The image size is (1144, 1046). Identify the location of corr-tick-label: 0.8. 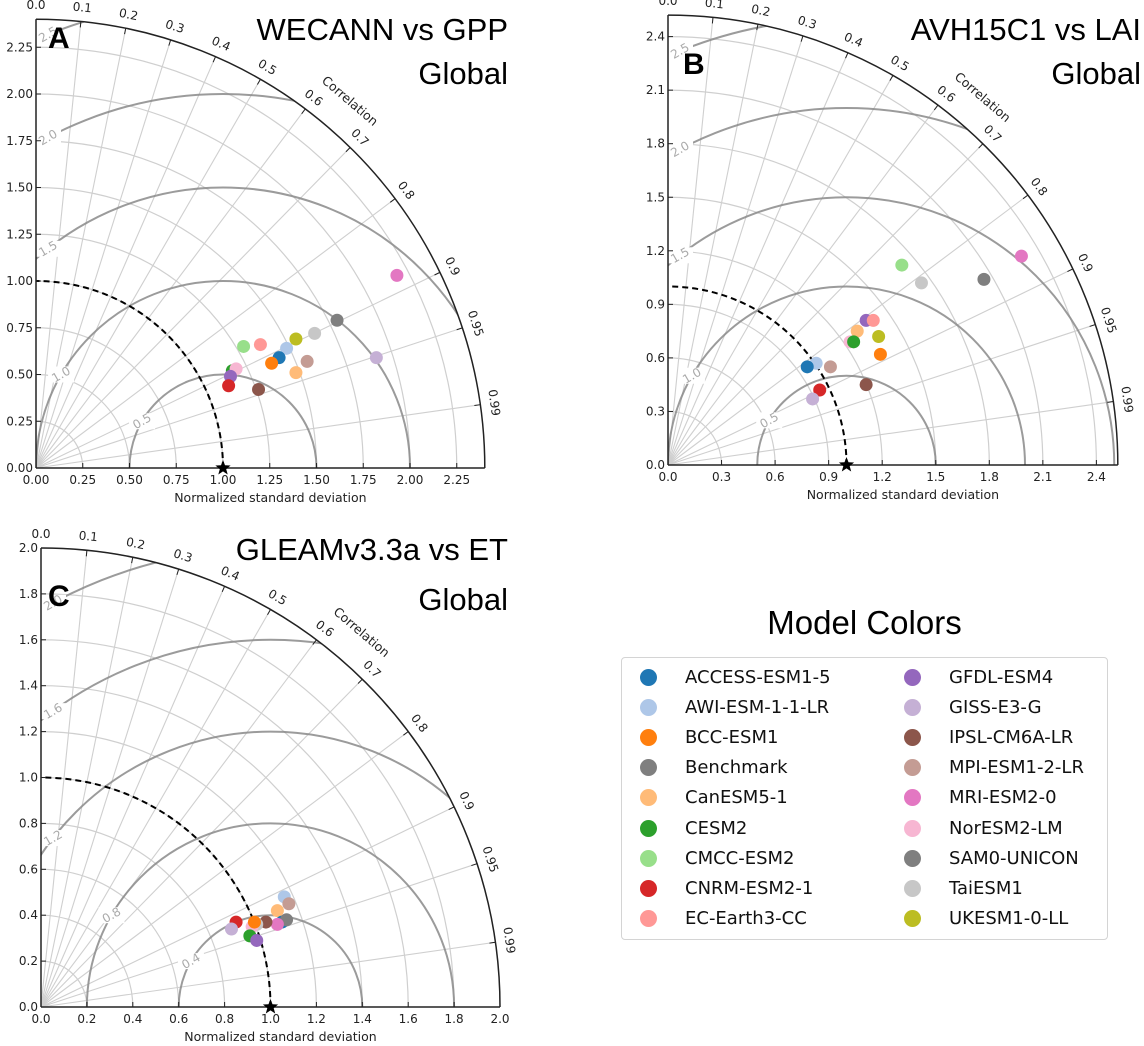
(1039, 187).